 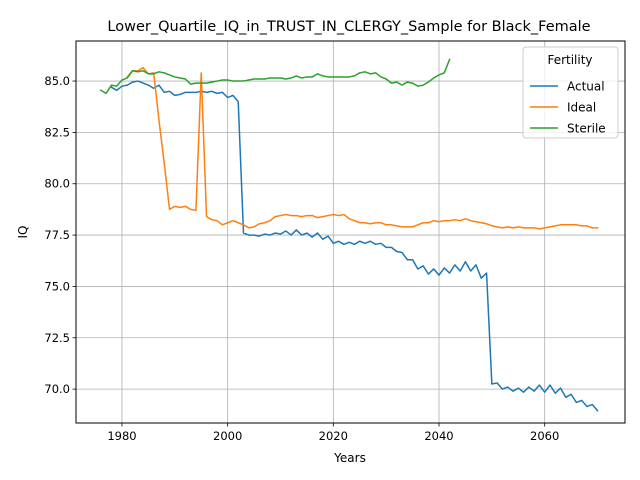 What do you see at coordinates (569, 60) in the screenshot?
I see `legend-title: Fertility` at bounding box center [569, 60].